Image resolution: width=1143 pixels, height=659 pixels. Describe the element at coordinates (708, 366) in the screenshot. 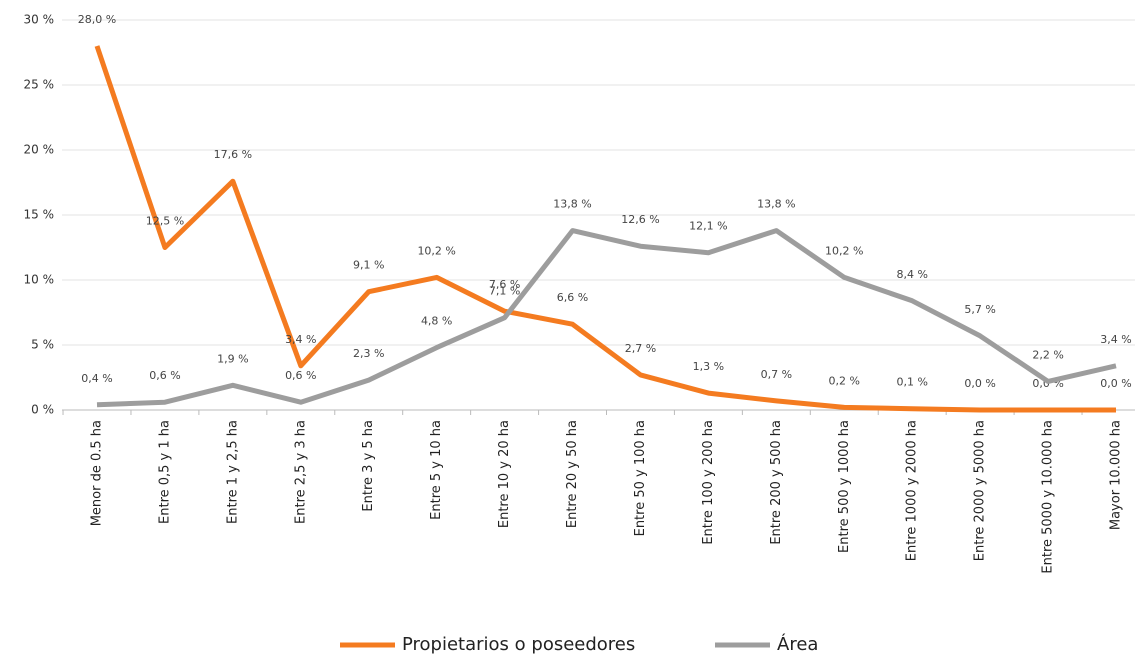

I see `data-label: 1,3 %` at that location.